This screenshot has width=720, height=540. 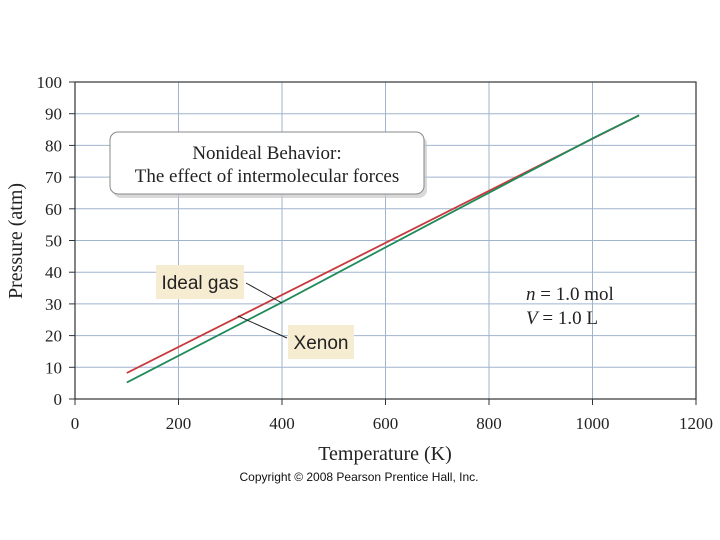 I want to click on y-tick-label: 50, so click(x=53, y=241).